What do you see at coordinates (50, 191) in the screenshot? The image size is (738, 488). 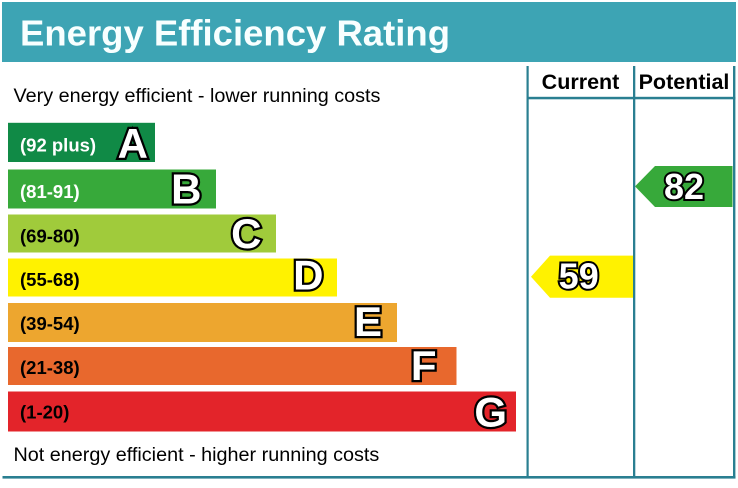 I see `svg-text: (81-91)` at bounding box center [50, 191].